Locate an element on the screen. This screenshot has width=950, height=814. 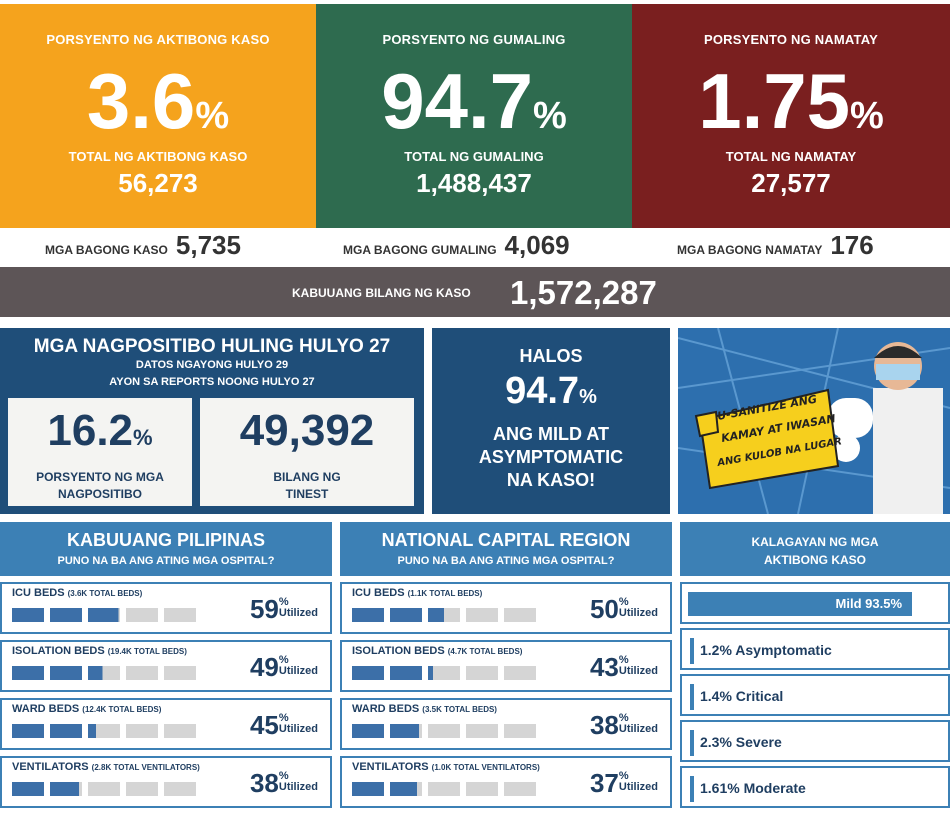
recovered-pct: 94.7% is located at coordinates (474, 101).